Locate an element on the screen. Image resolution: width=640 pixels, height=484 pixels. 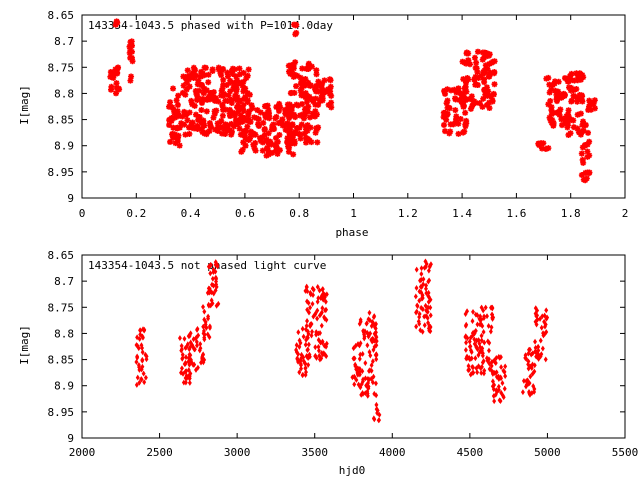
x-tick-label: 1.8 is located at coordinates (571, 213).